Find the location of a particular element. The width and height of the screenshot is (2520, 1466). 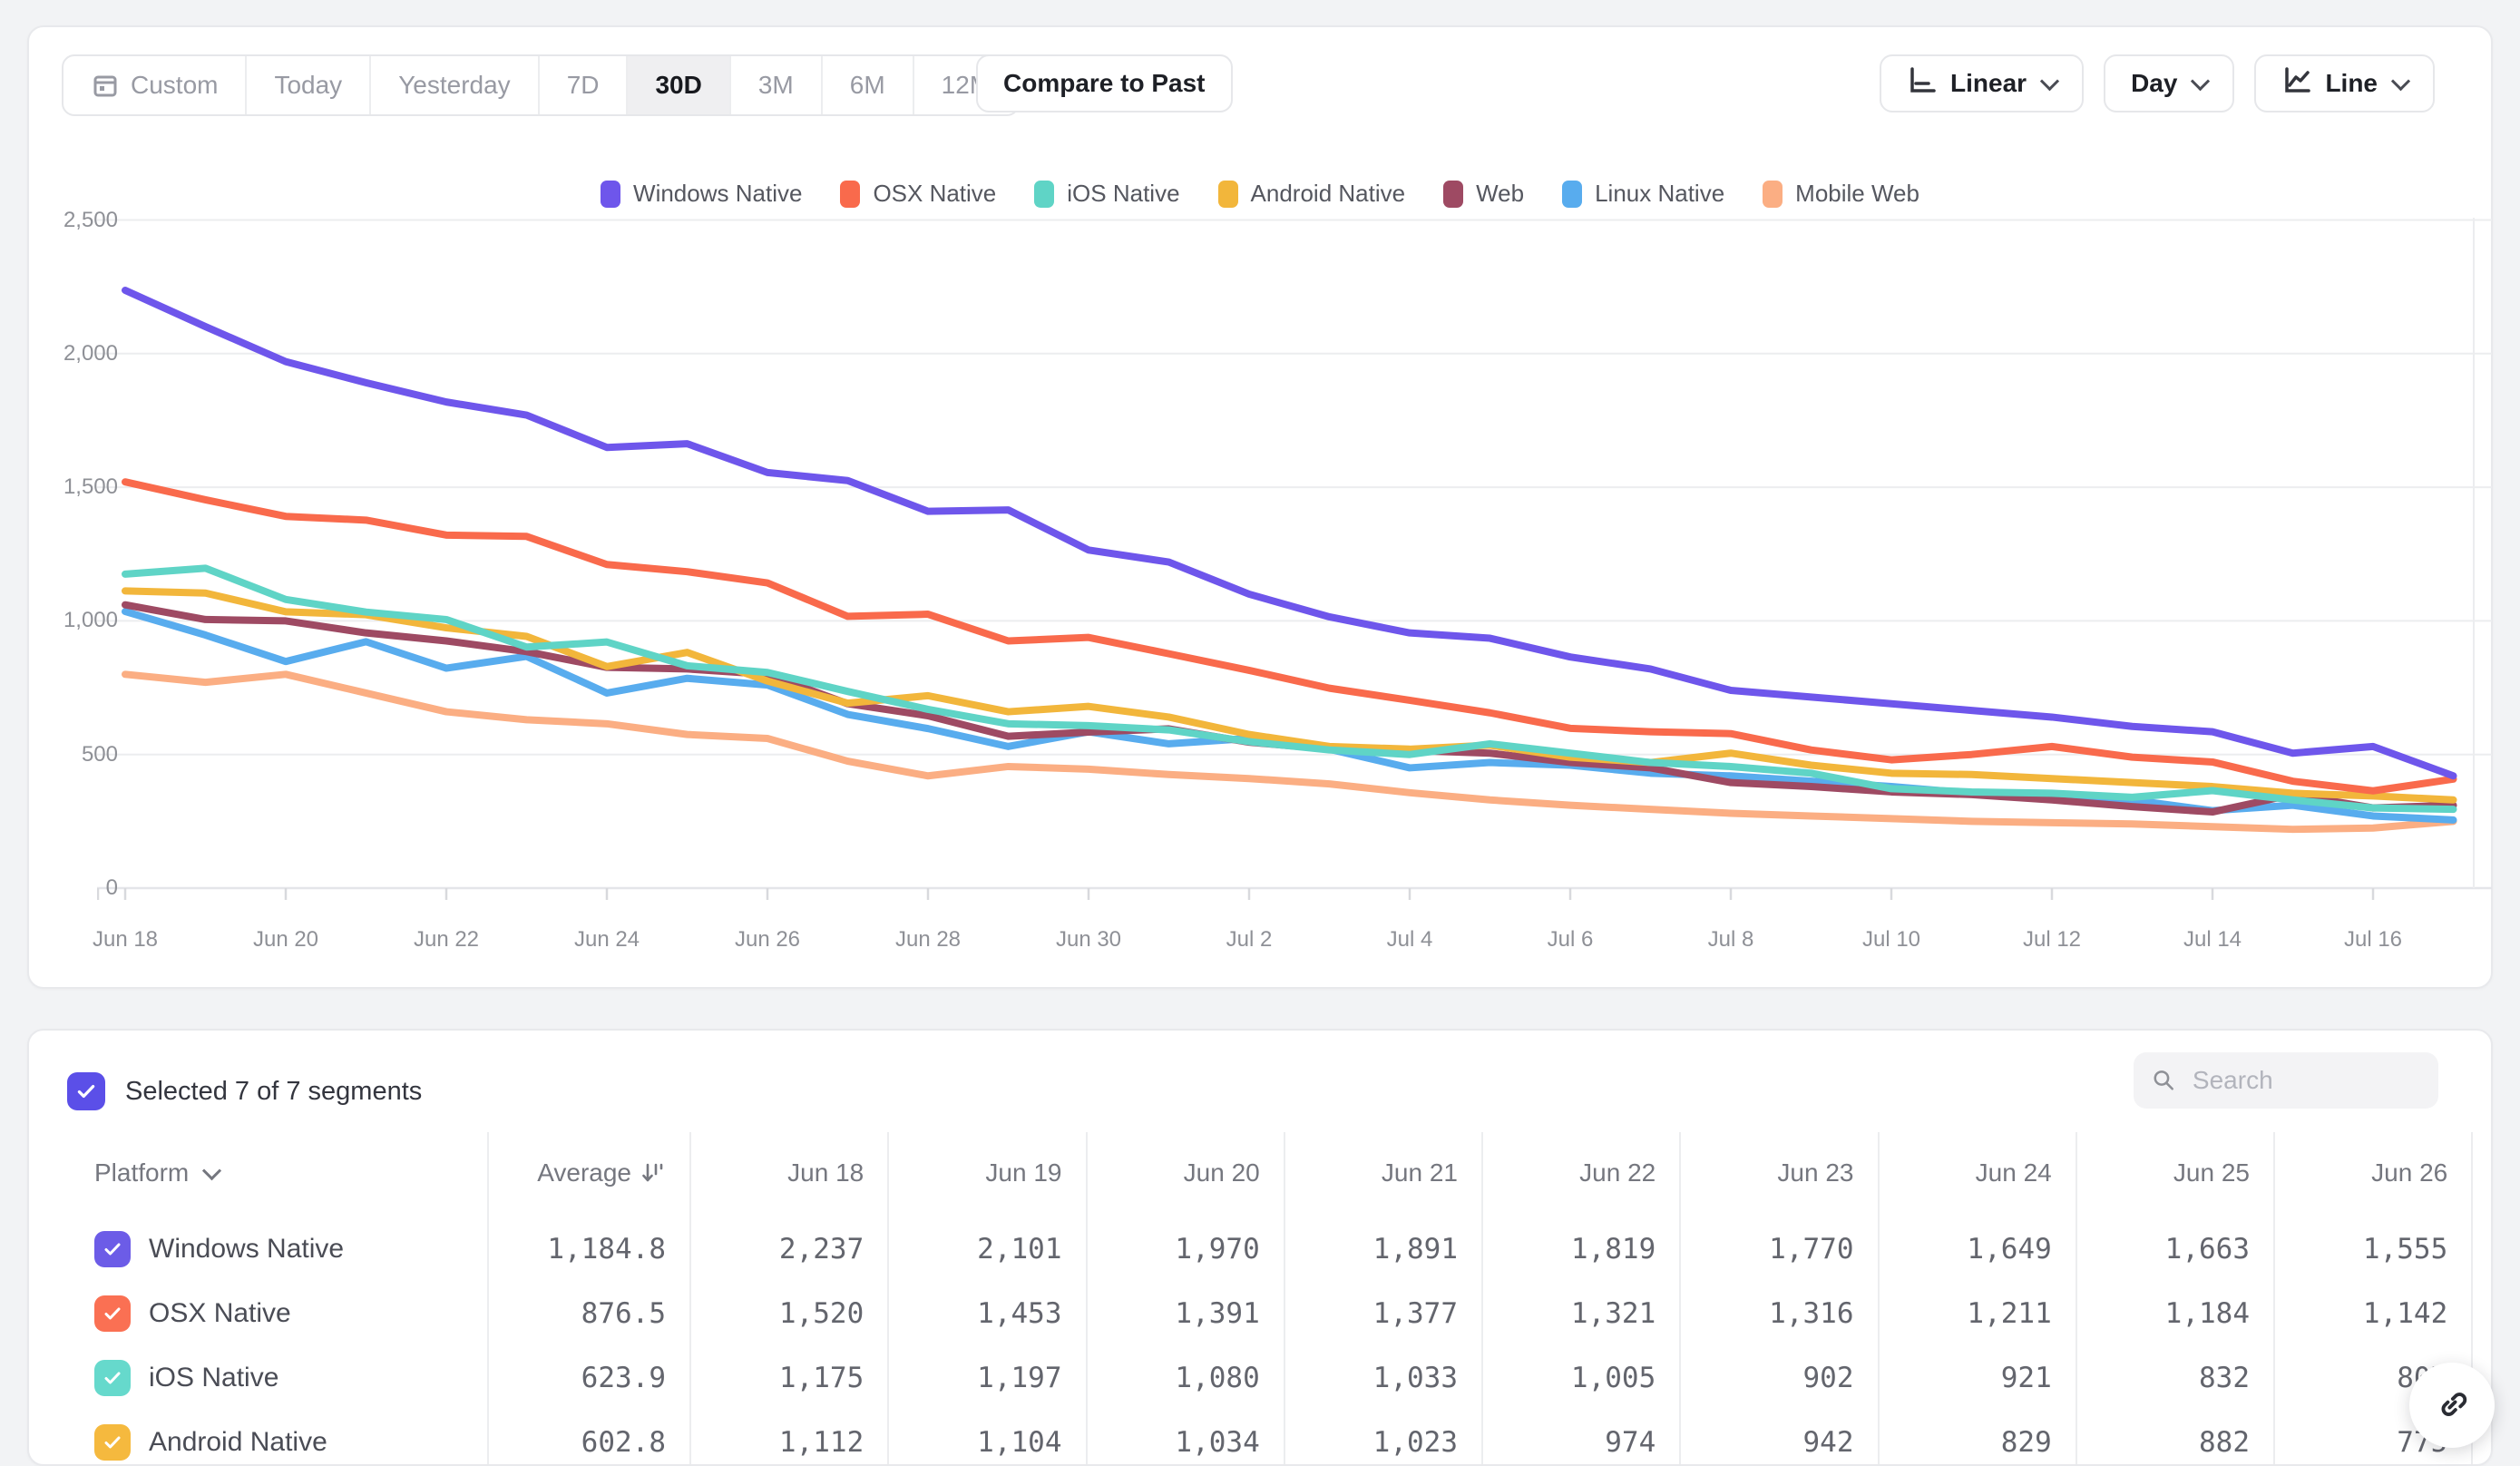

legend-item-android-native: Android Native is located at coordinates (1311, 194).